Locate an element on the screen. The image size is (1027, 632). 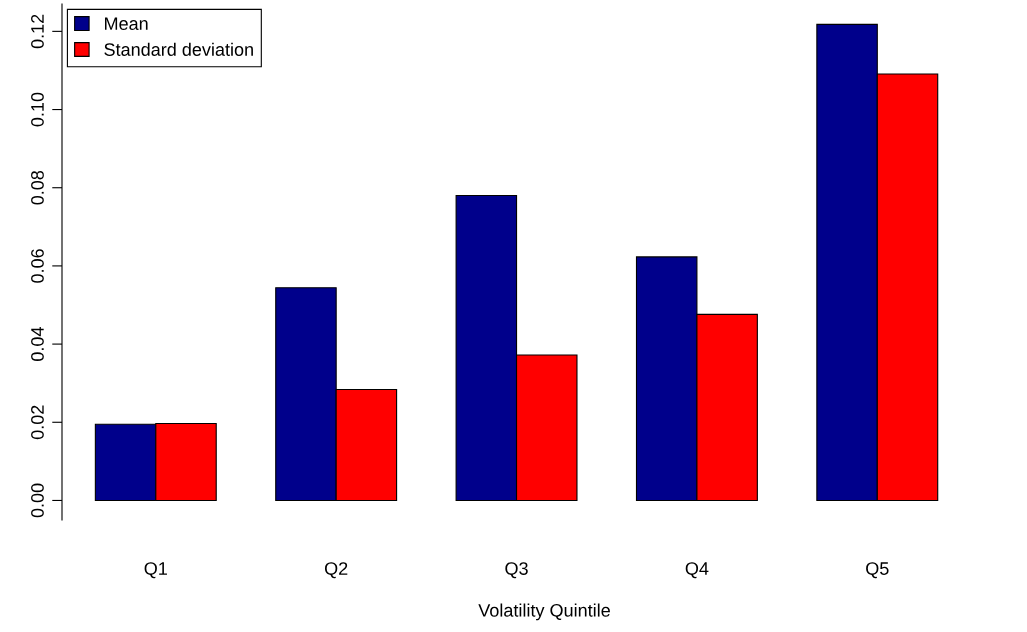
x-tick-label: Q2 is located at coordinates (336, 570).